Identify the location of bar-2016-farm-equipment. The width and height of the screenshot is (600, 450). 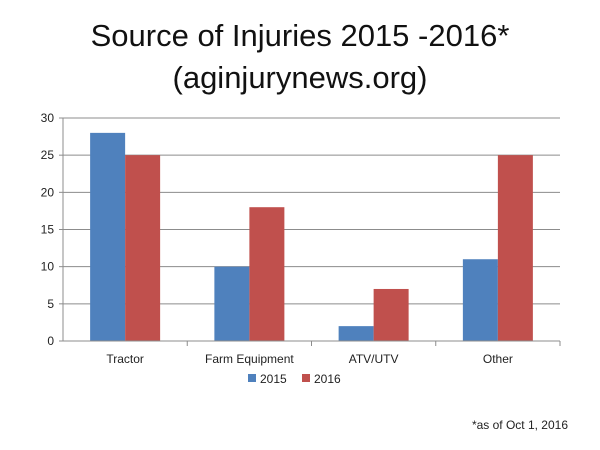
(267, 274).